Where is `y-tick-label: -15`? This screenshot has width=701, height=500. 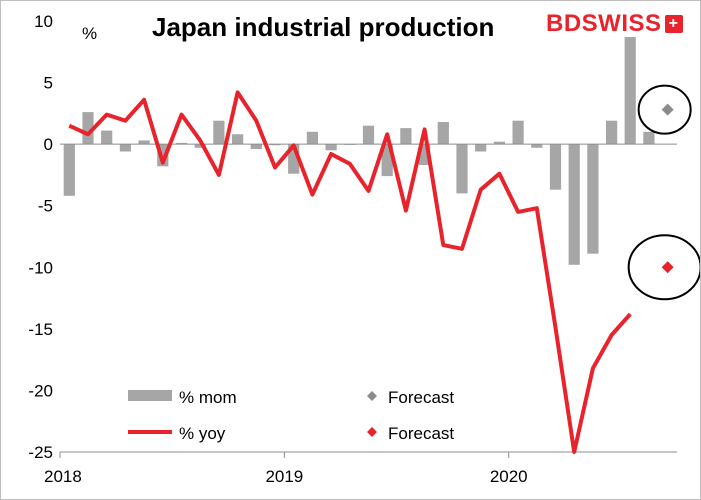 y-tick-label: -15 is located at coordinates (40, 329).